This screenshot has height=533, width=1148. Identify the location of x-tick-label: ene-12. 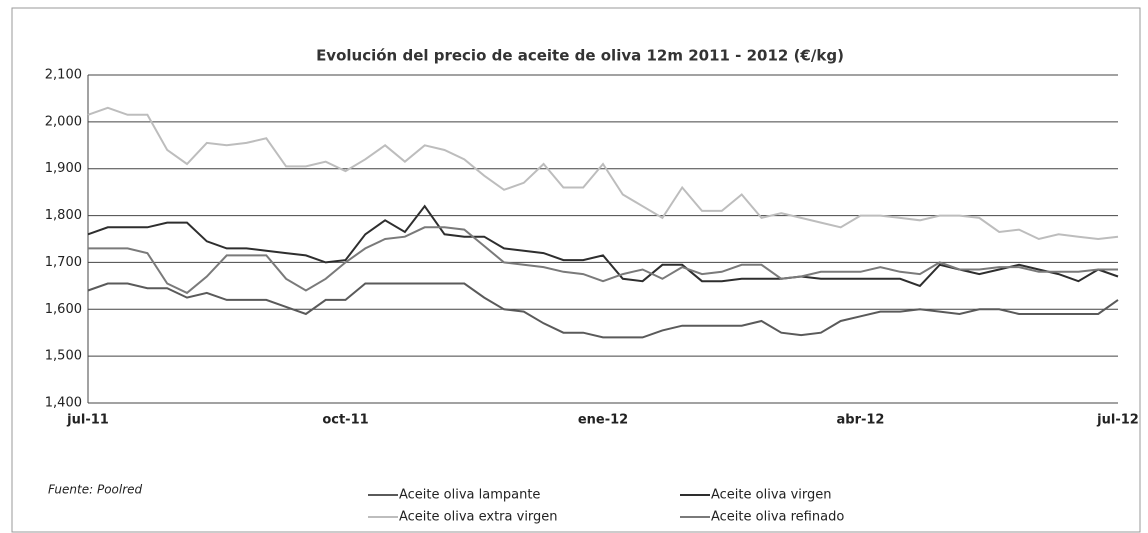
(603, 420).